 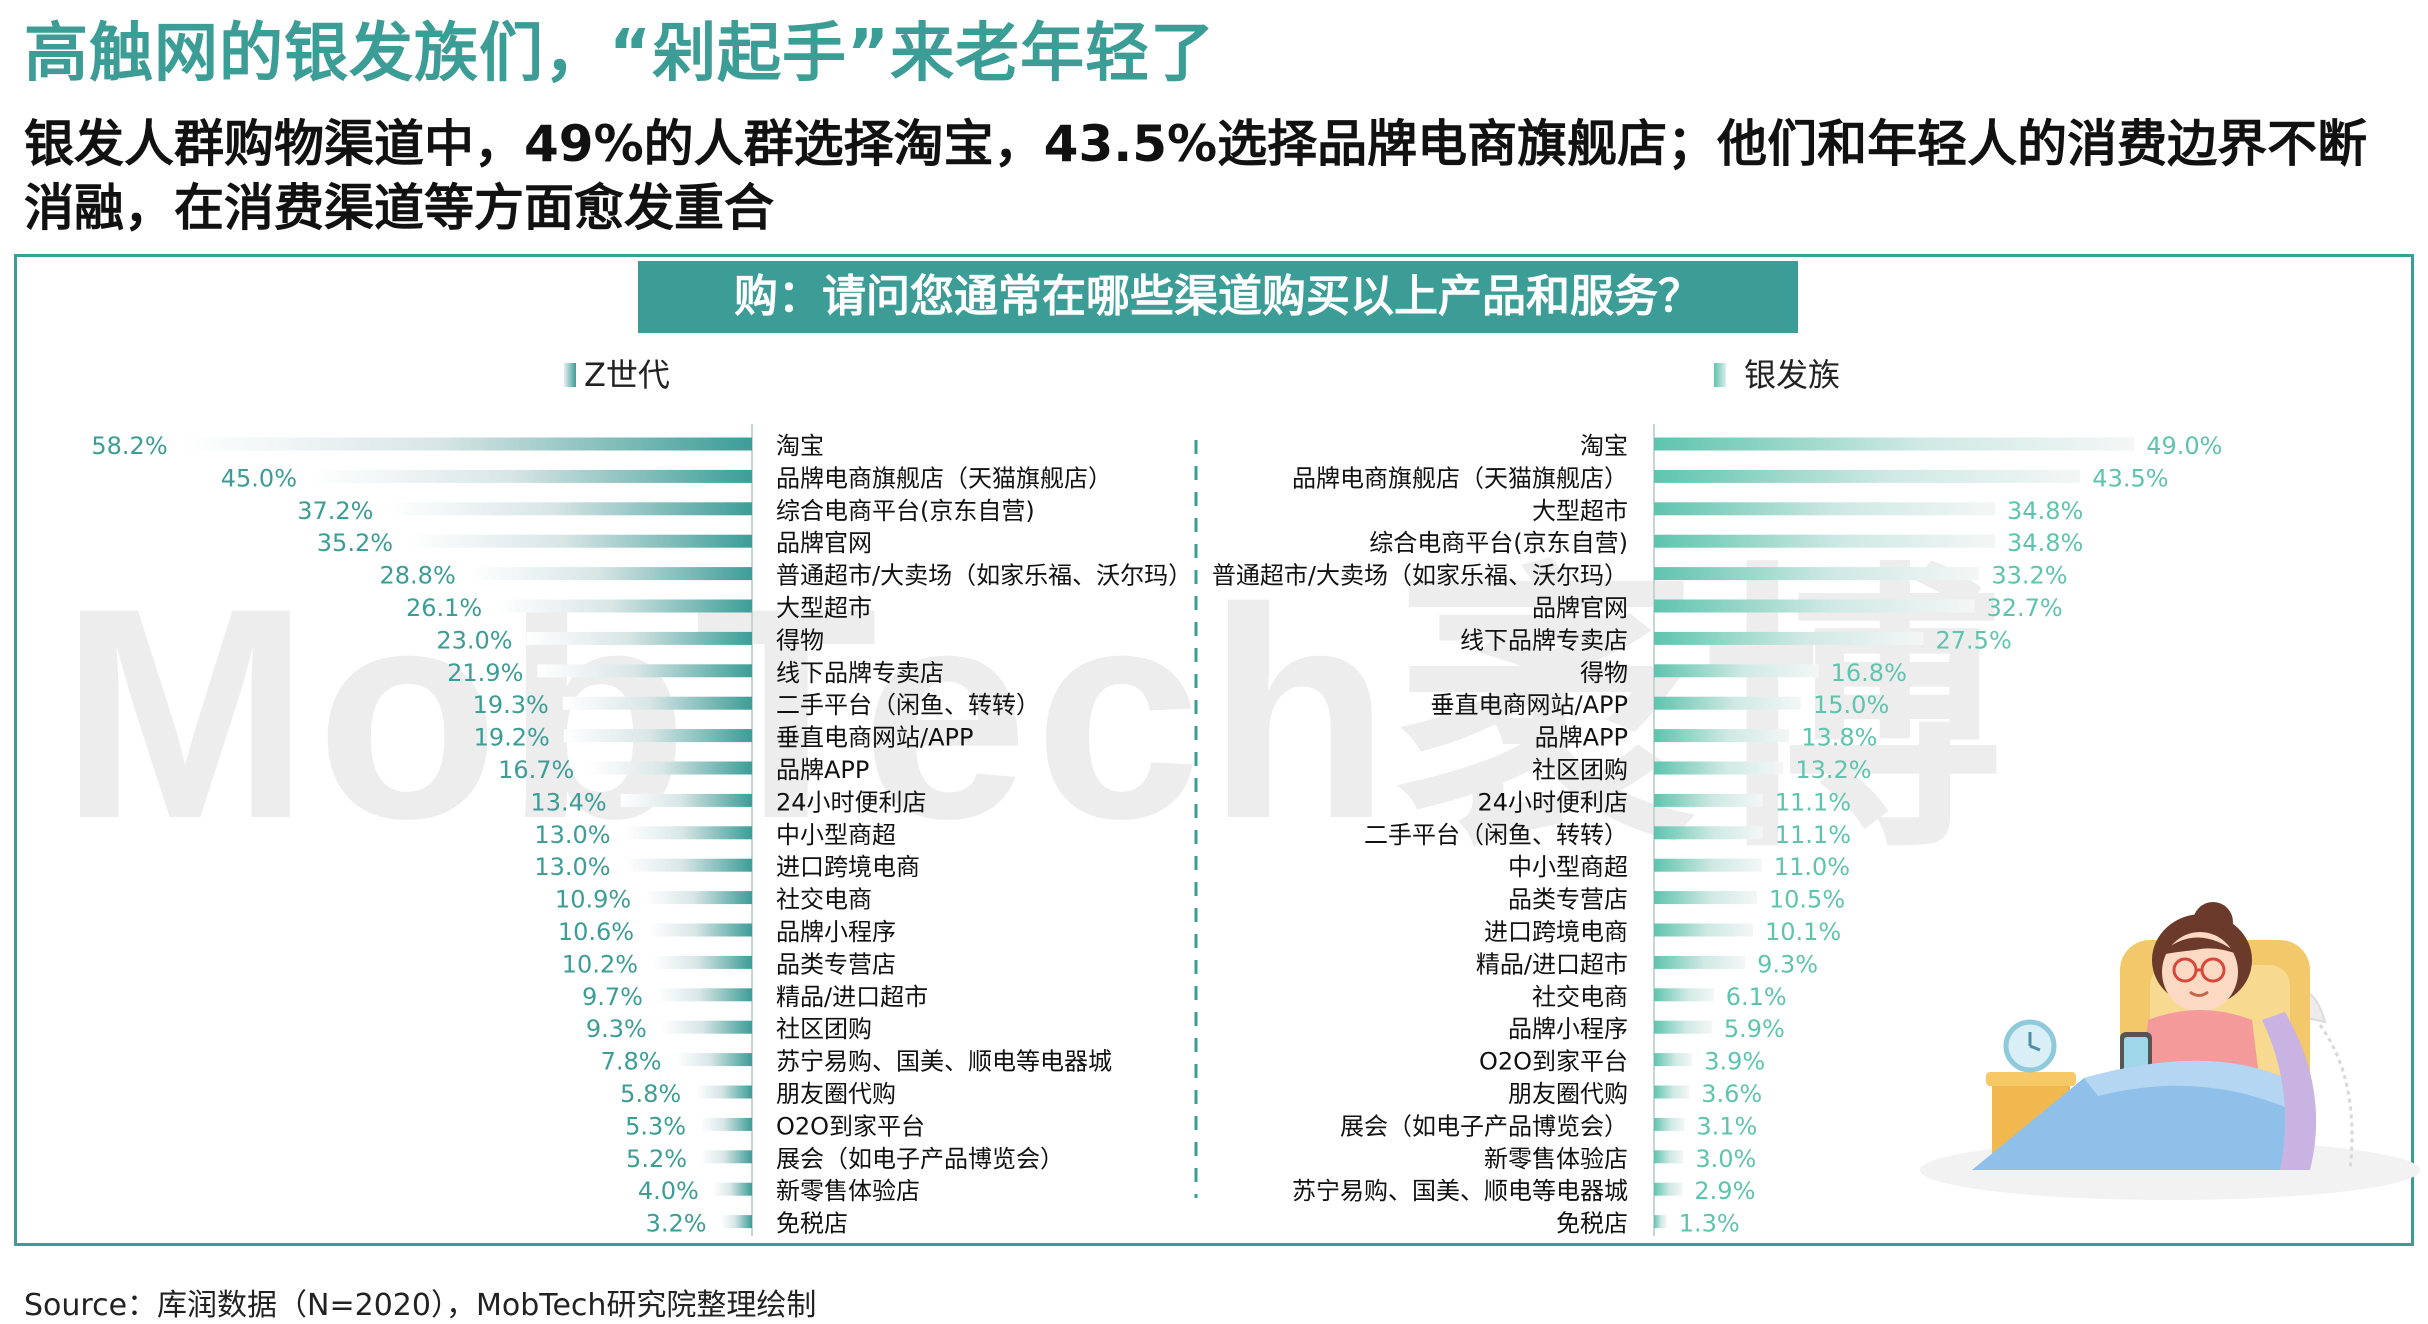 I want to click on source-note: Source：库润数据（N=2020），MobTech研究院整理绘制, so click(x=420, y=1305).